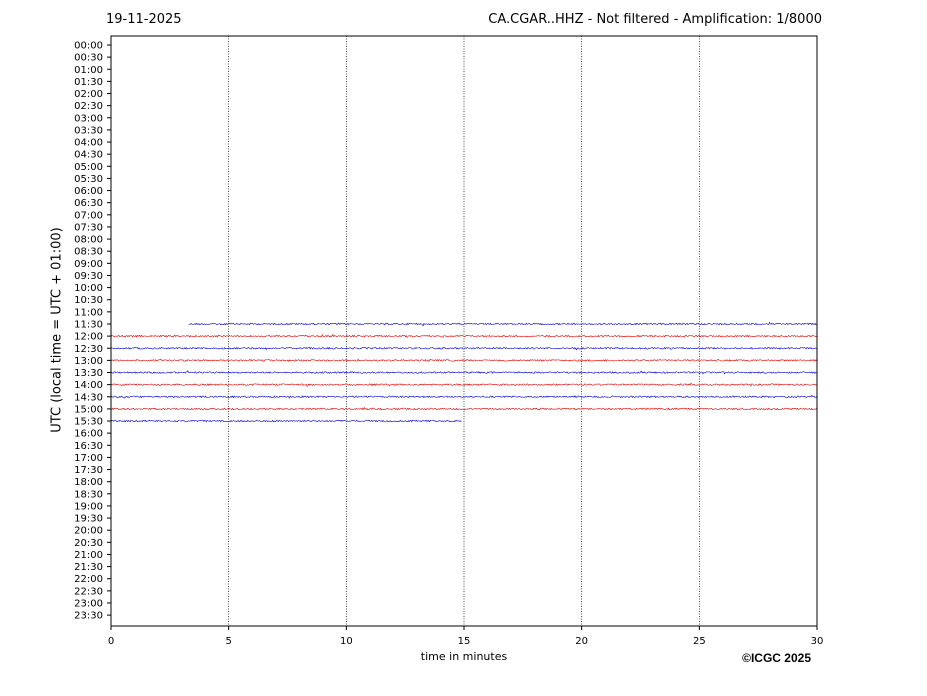 Image resolution: width=927 pixels, height=696 pixels. I want to click on y-tick-label: 18:00, so click(88, 482).